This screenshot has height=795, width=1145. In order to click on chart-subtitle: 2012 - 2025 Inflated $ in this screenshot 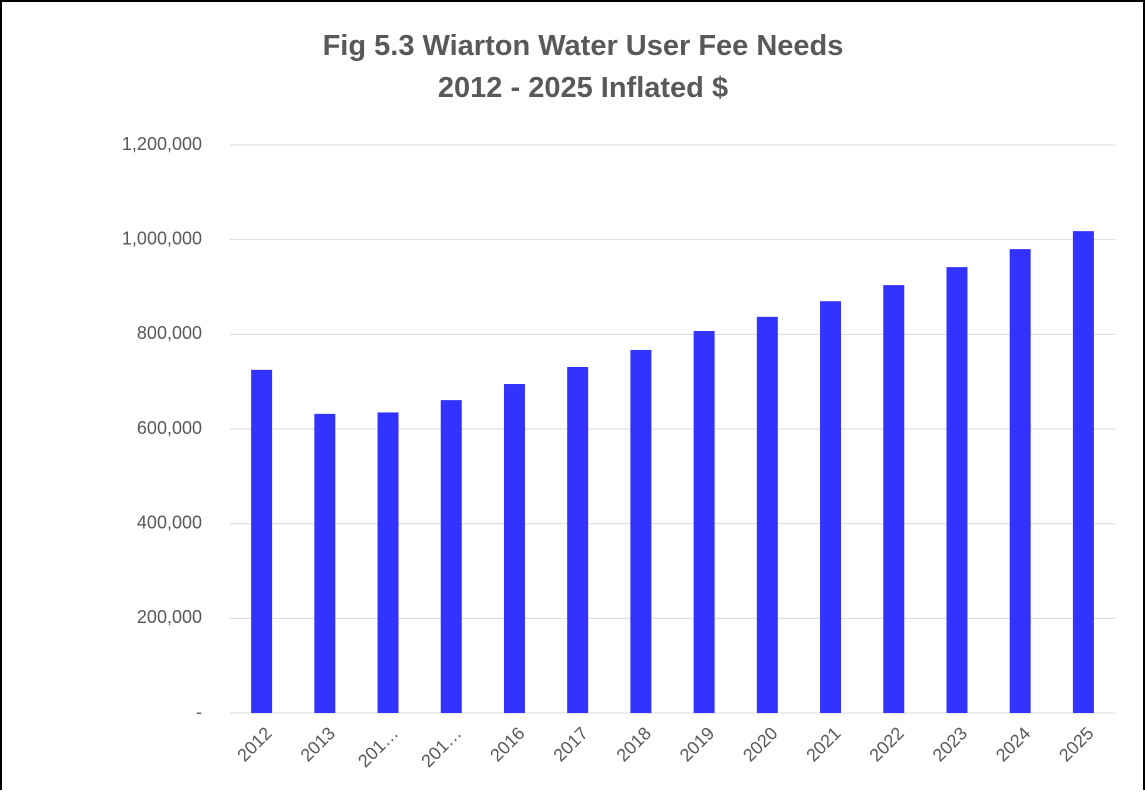, I will do `click(583, 88)`.